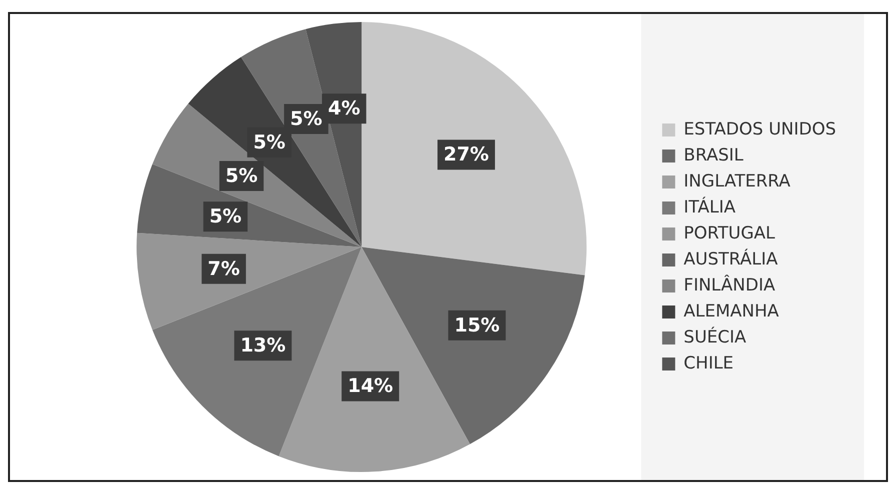  I want to click on legend-label: ALEMANHA, so click(732, 311).